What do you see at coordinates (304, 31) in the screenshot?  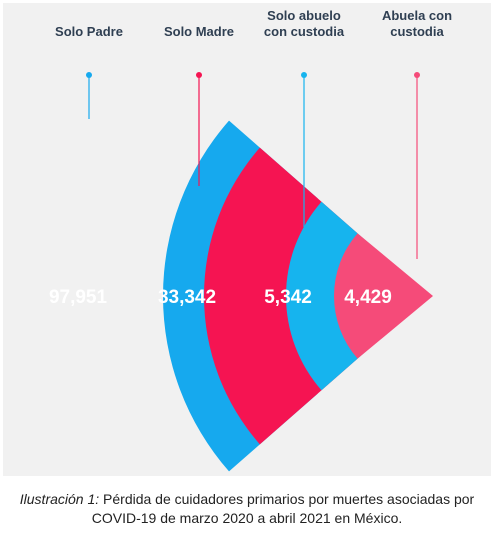 I see `category-label-3-line-2: con custodia` at bounding box center [304, 31].